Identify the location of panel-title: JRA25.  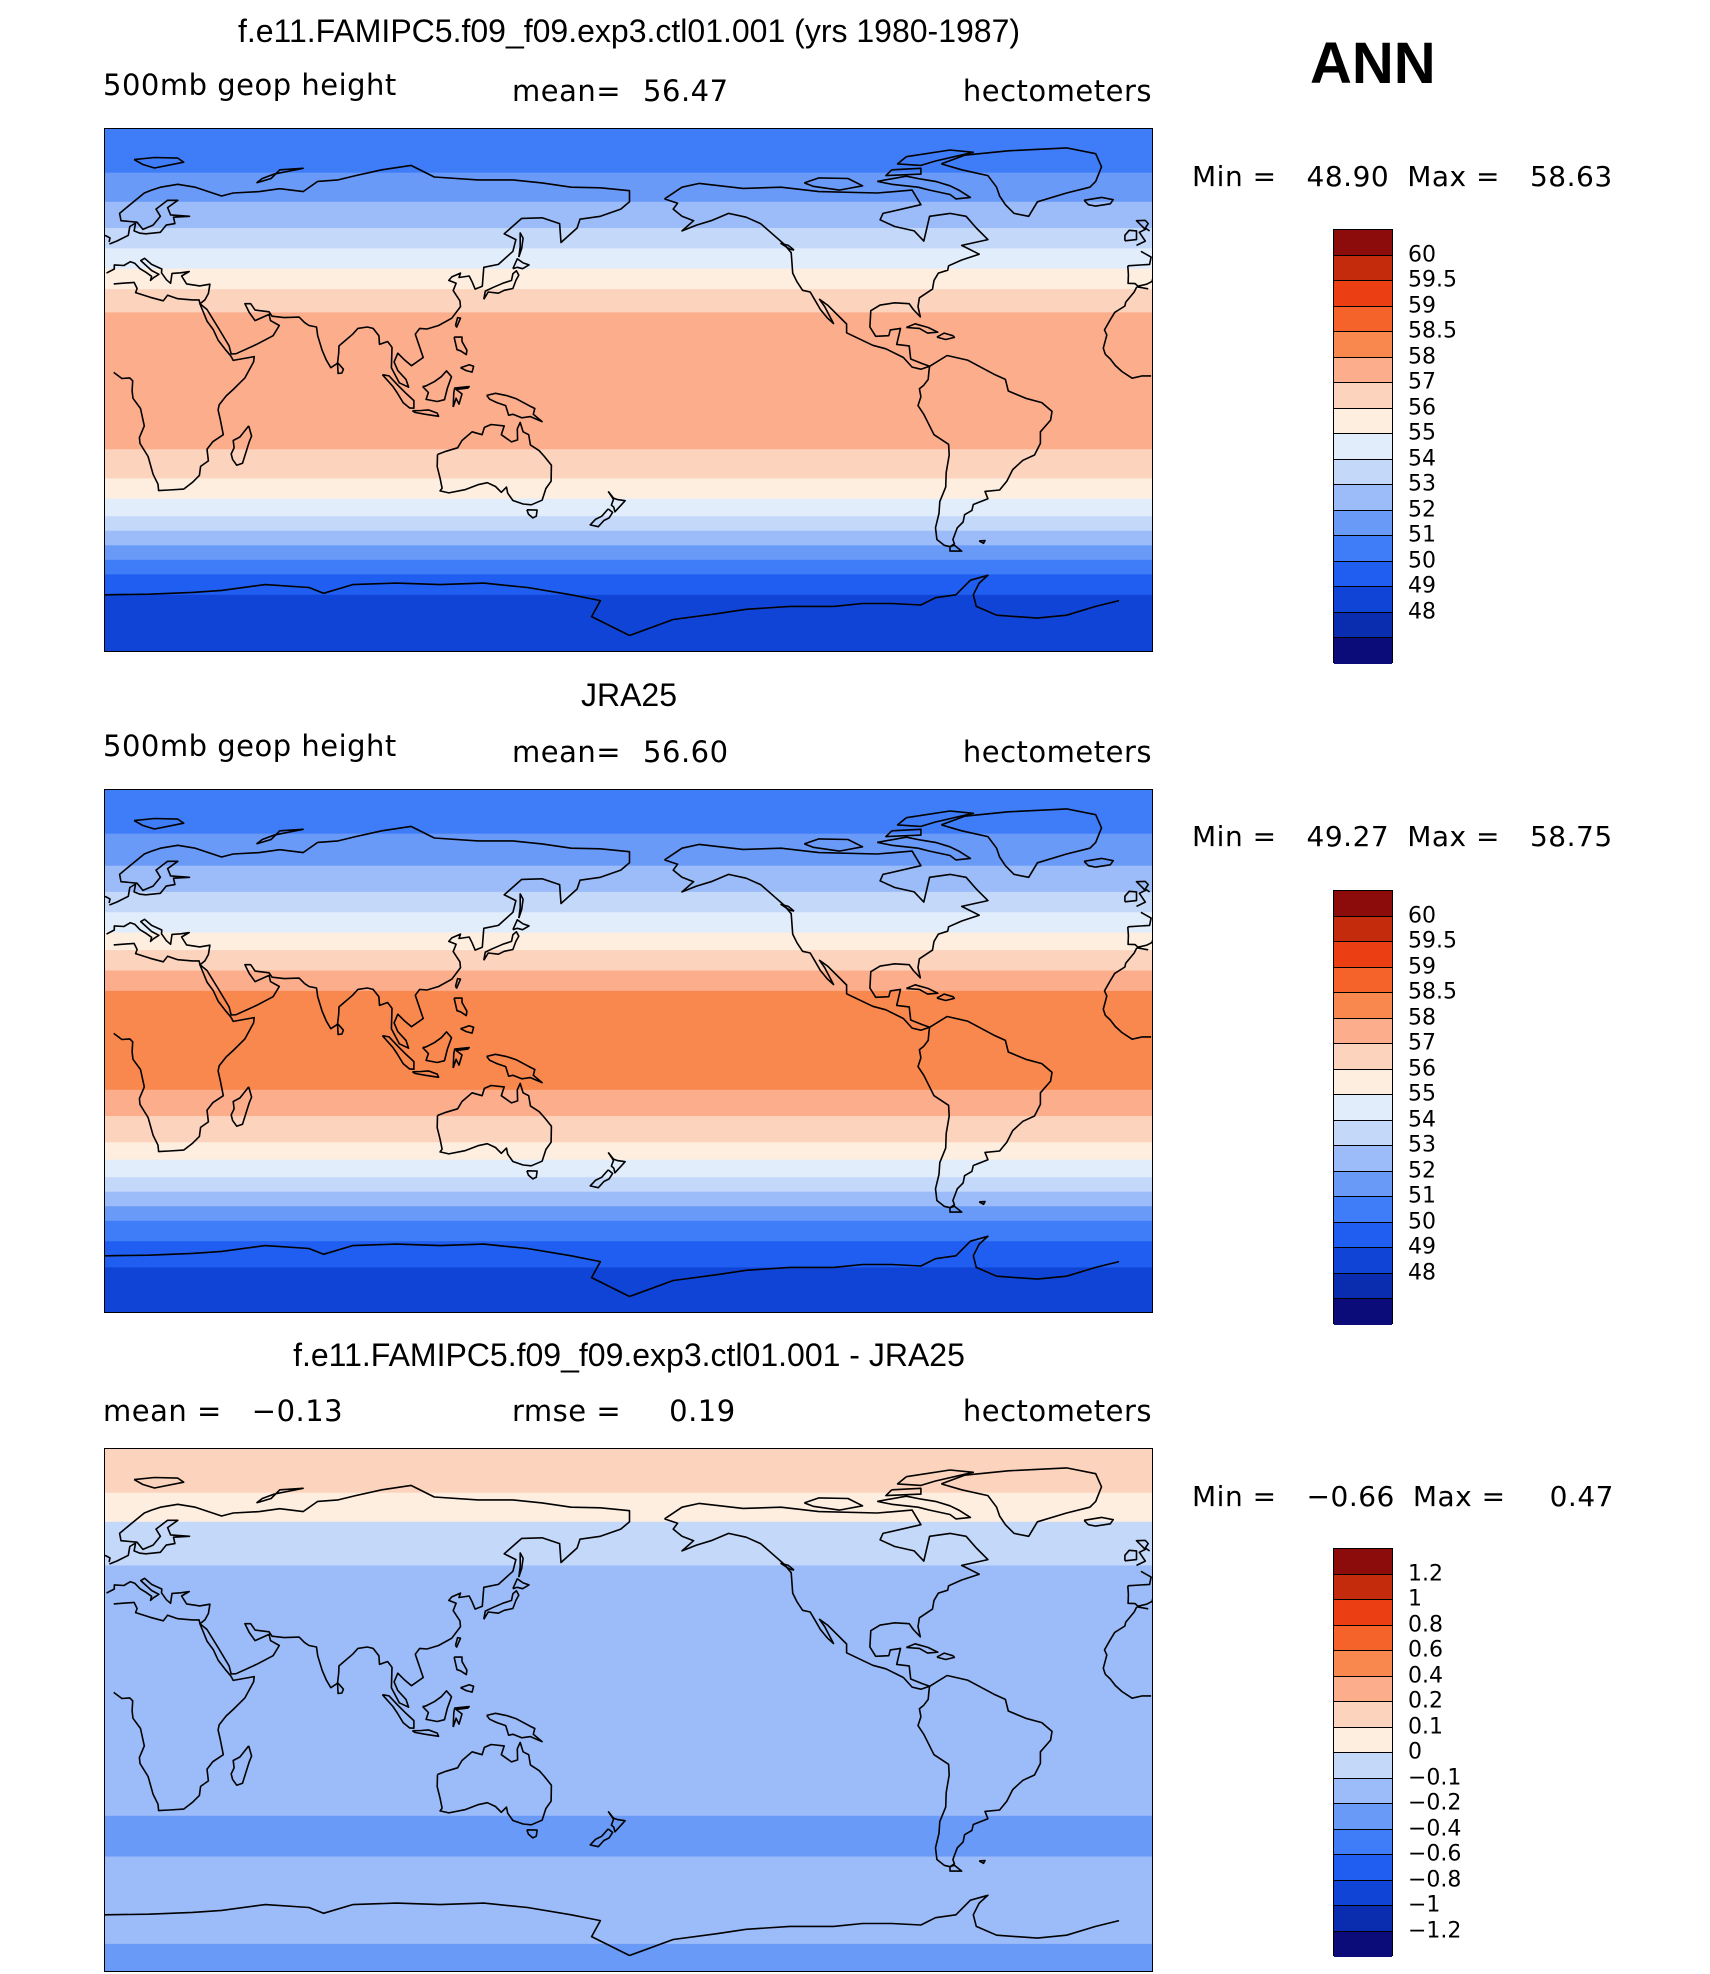
(629, 695).